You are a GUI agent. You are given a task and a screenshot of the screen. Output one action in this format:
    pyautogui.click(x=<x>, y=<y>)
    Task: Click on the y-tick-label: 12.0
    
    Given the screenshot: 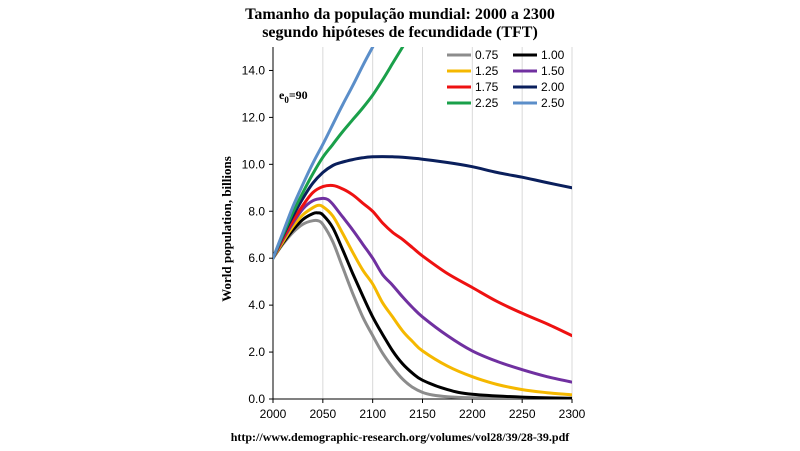 What is the action you would take?
    pyautogui.click(x=254, y=117)
    